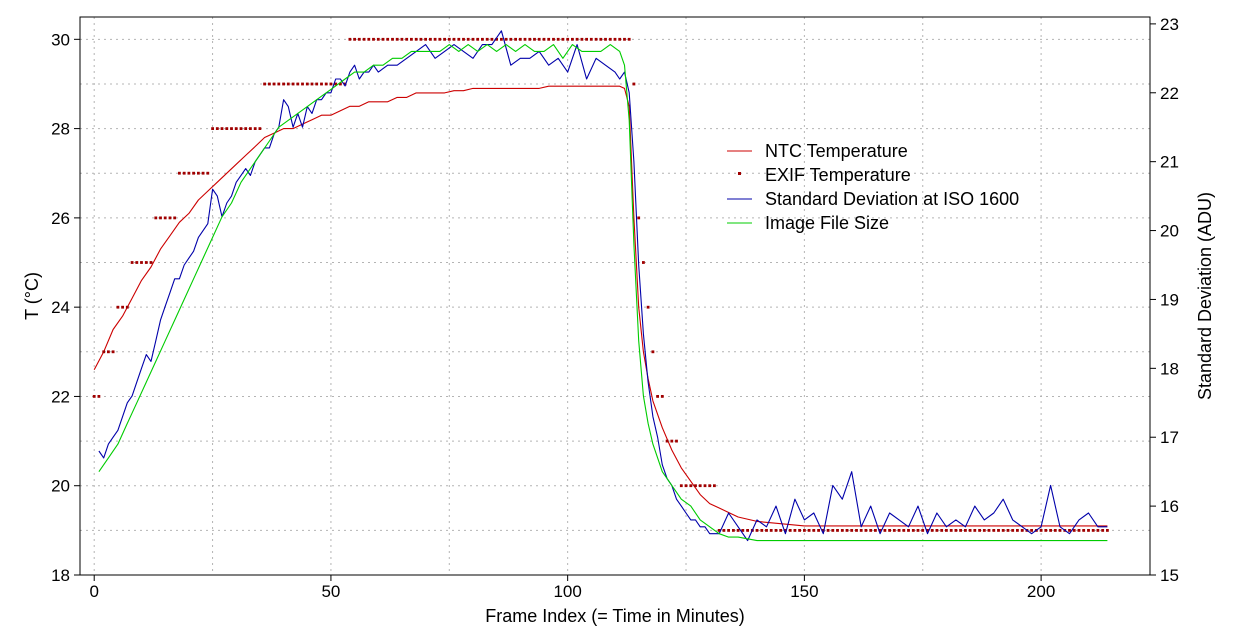 The image size is (1234, 638). Describe the element at coordinates (827, 223) in the screenshot. I see `legend-label-filesize: Image File Size` at that location.